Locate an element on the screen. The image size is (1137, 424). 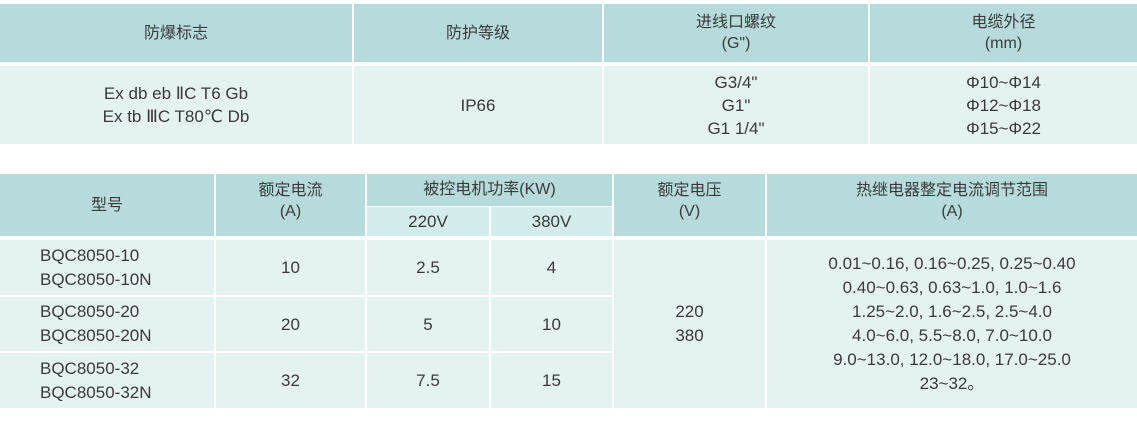
cable-value: Φ12~Φ18 is located at coordinates (1003, 105).